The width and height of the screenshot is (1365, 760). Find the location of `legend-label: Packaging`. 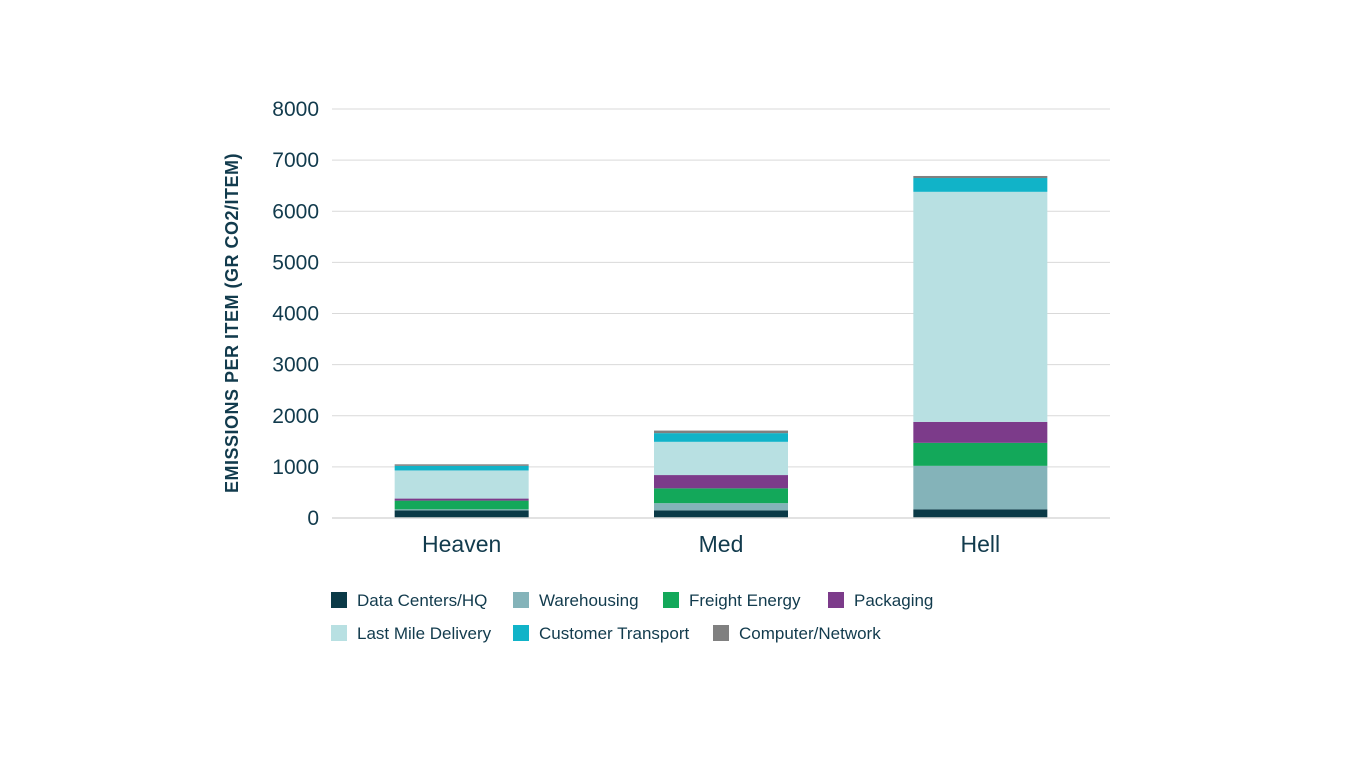

legend-label: Packaging is located at coordinates (893, 600).